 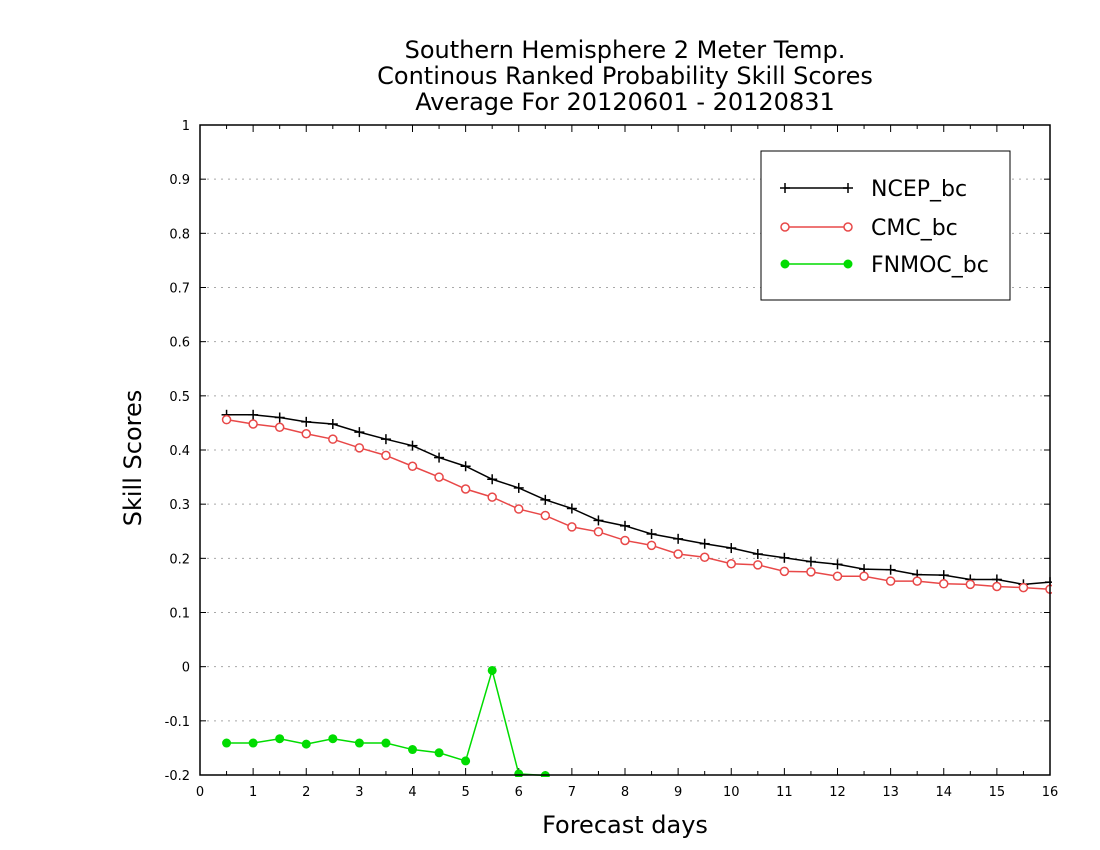 What do you see at coordinates (890, 792) in the screenshot?
I see `x-tick-label: 13` at bounding box center [890, 792].